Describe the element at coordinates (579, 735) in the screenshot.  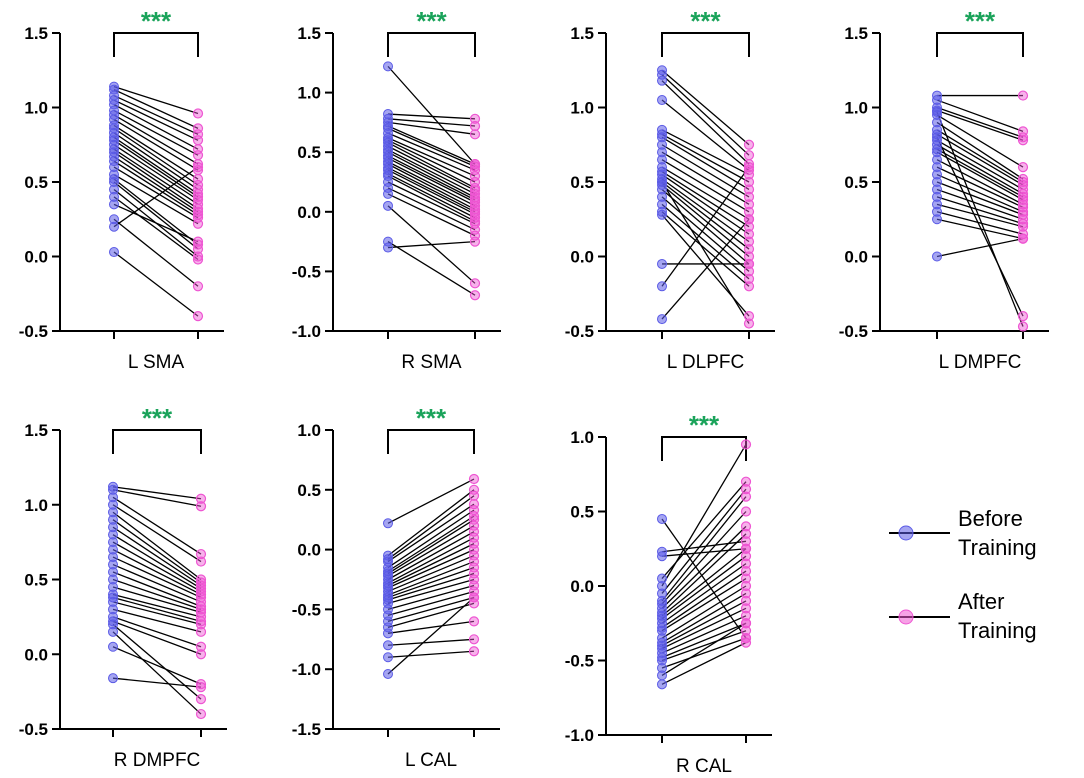
I see `y-tick-label: -1.0` at that location.